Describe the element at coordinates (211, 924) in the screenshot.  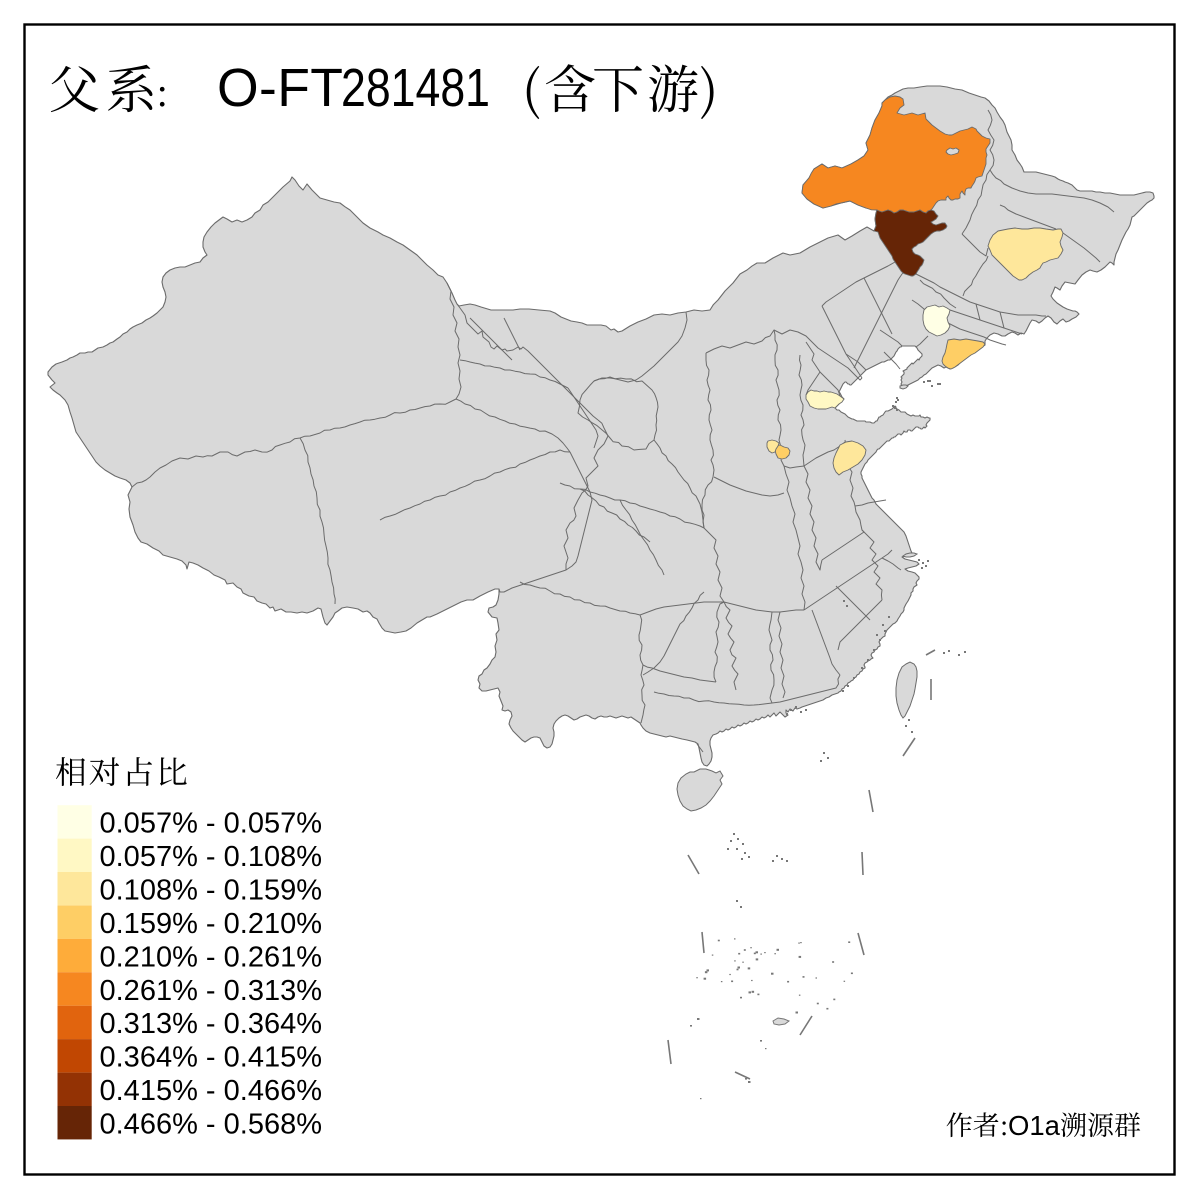
I see `svg-text: 0.159% - 0.210%` at that location.